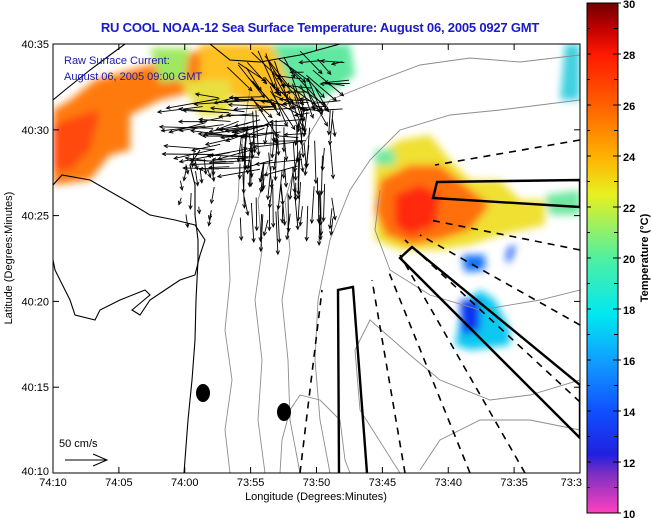 This screenshot has height=518, width=651. I want to click on x-axis-label: Longitude (Degrees:Minutes), so click(316, 497).